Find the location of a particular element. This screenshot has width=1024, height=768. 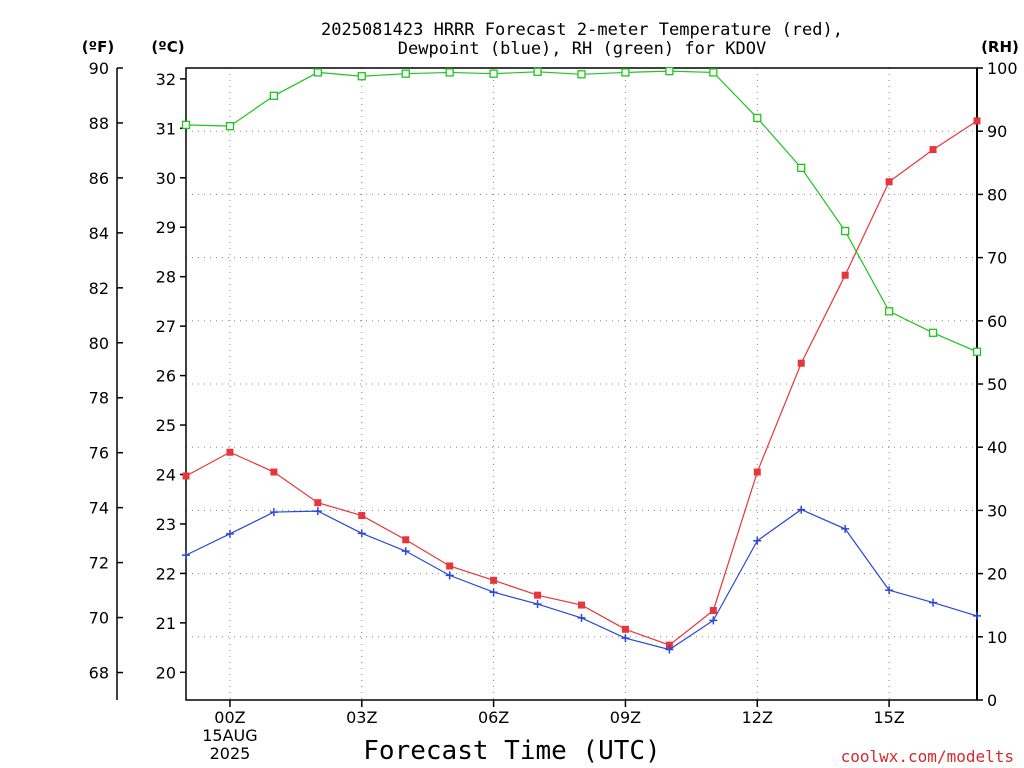

rh-tick-label: 20 is located at coordinates (997, 574).